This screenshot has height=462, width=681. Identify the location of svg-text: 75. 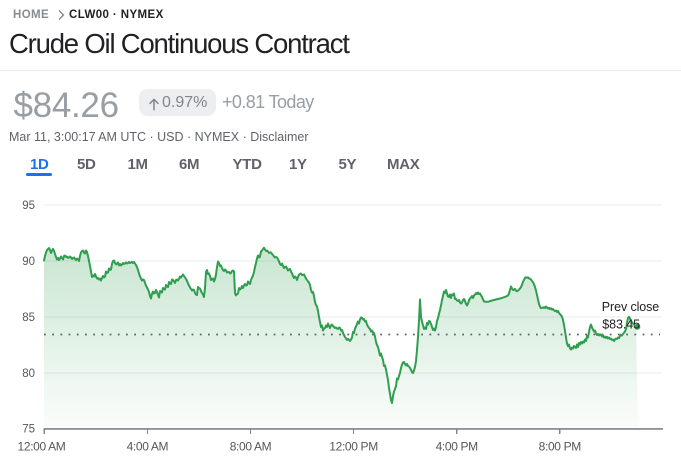
(28, 430).